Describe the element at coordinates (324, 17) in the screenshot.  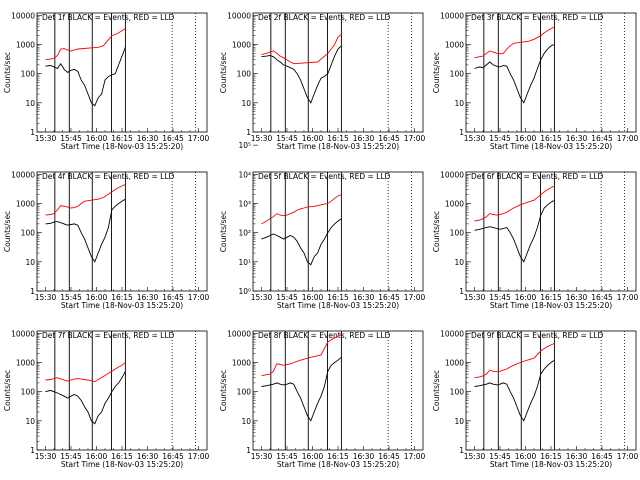
I see `panel-title: Det 2f BLACK = Events, RED = LLD` at that location.